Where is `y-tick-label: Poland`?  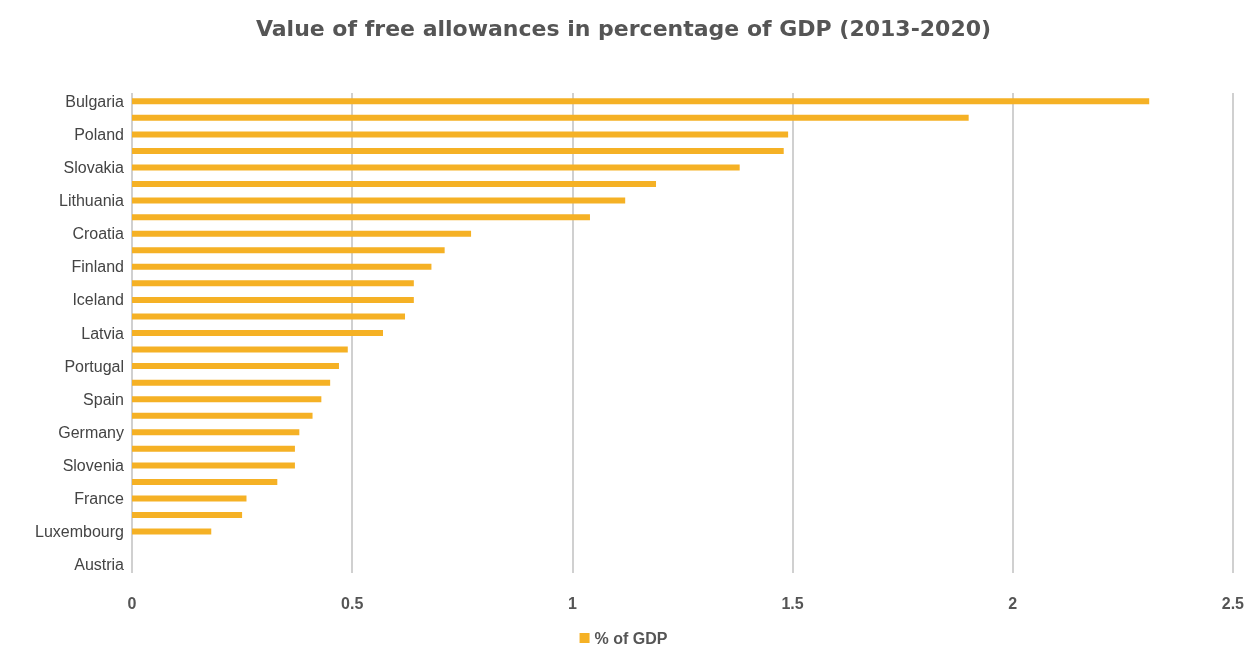
y-tick-label: Poland is located at coordinates (99, 134).